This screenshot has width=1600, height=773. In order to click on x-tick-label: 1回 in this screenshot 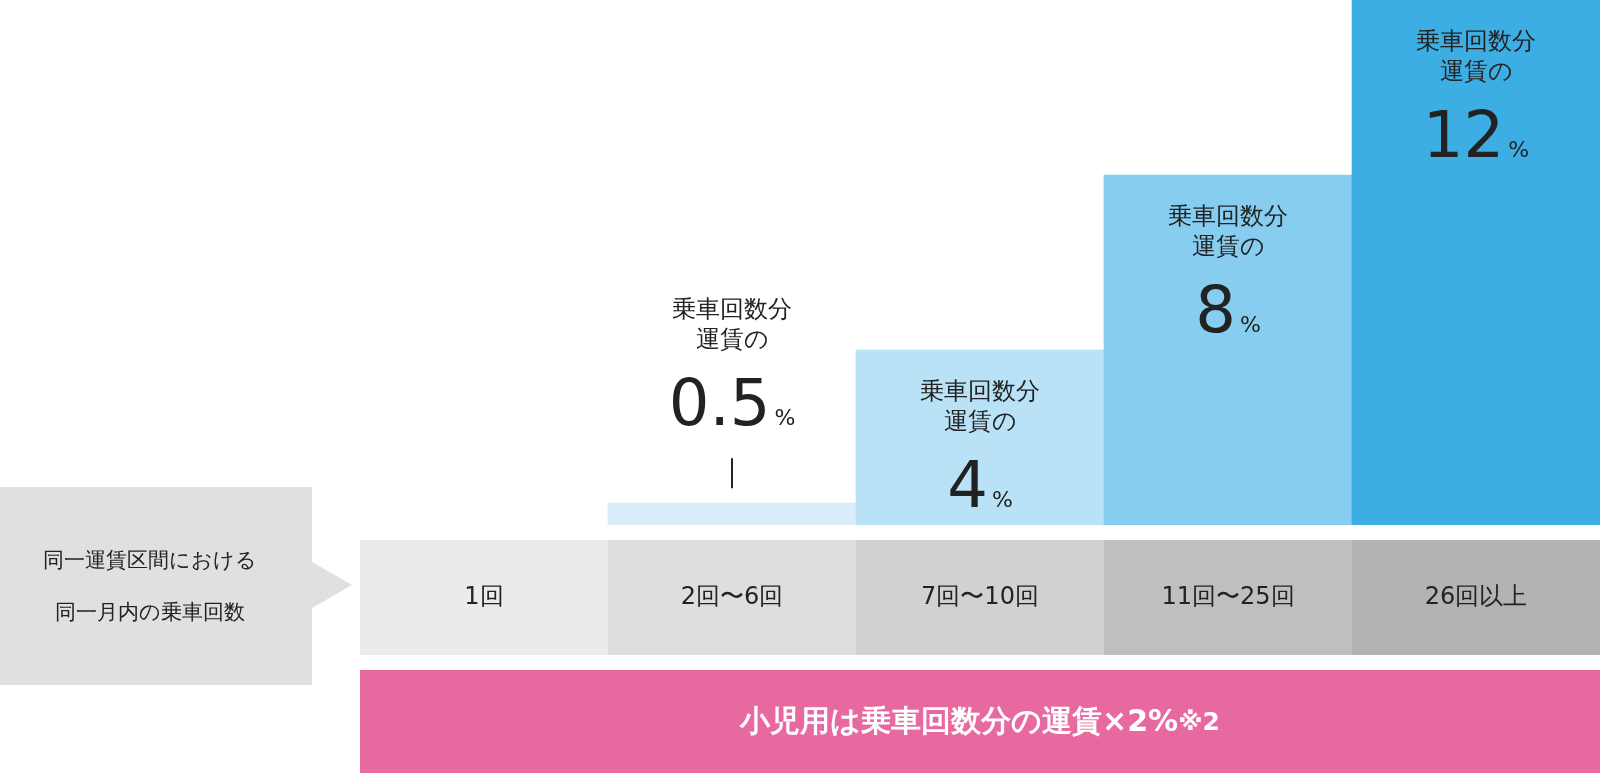, I will do `click(484, 595)`.